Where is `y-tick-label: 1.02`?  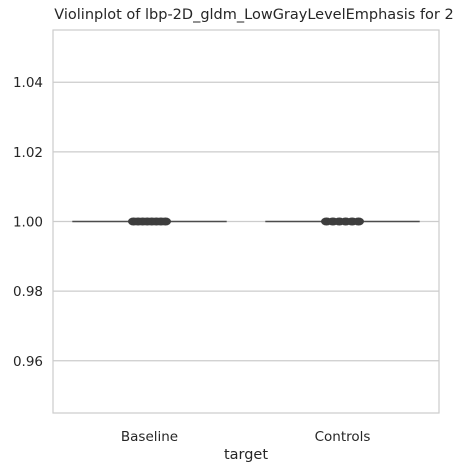 y-tick-label: 1.02 is located at coordinates (28, 153).